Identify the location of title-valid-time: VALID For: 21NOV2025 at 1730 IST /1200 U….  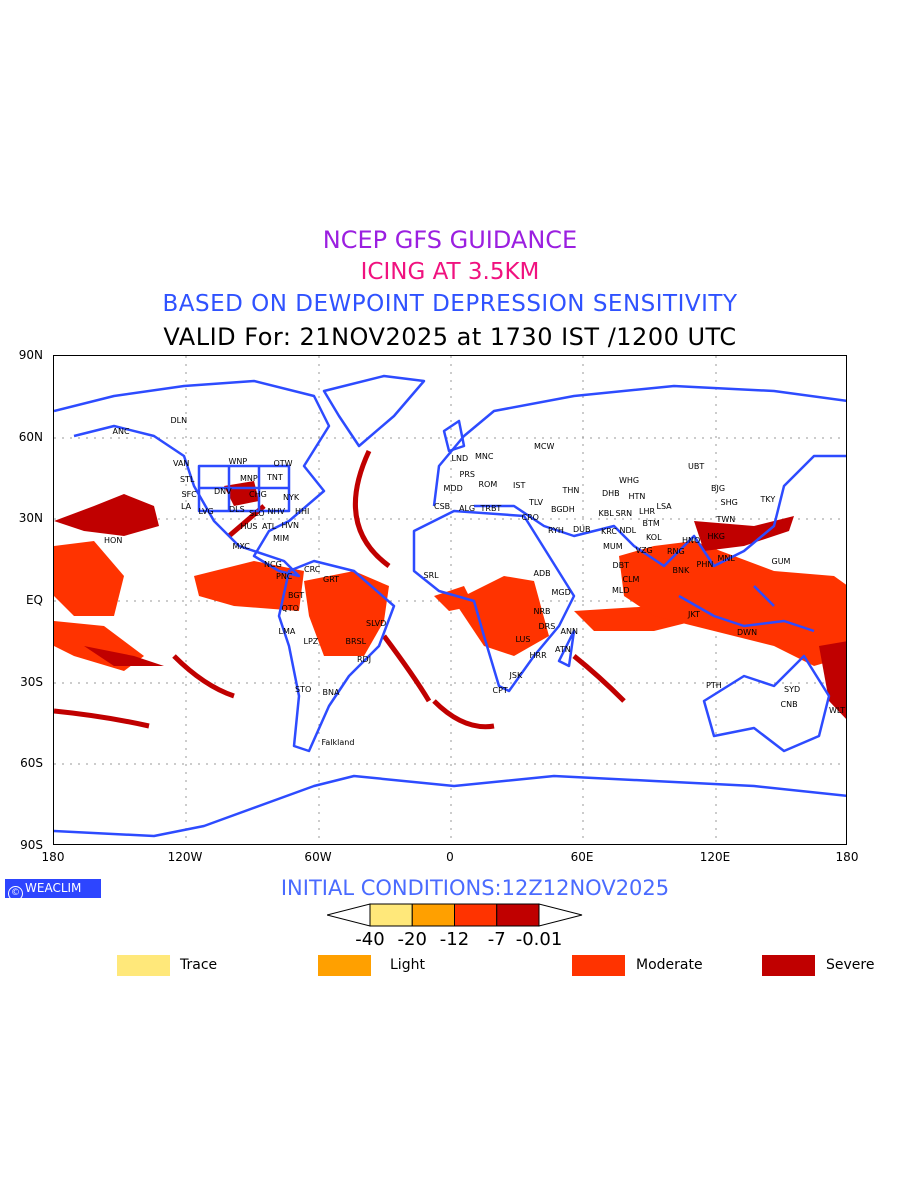
(450, 337).